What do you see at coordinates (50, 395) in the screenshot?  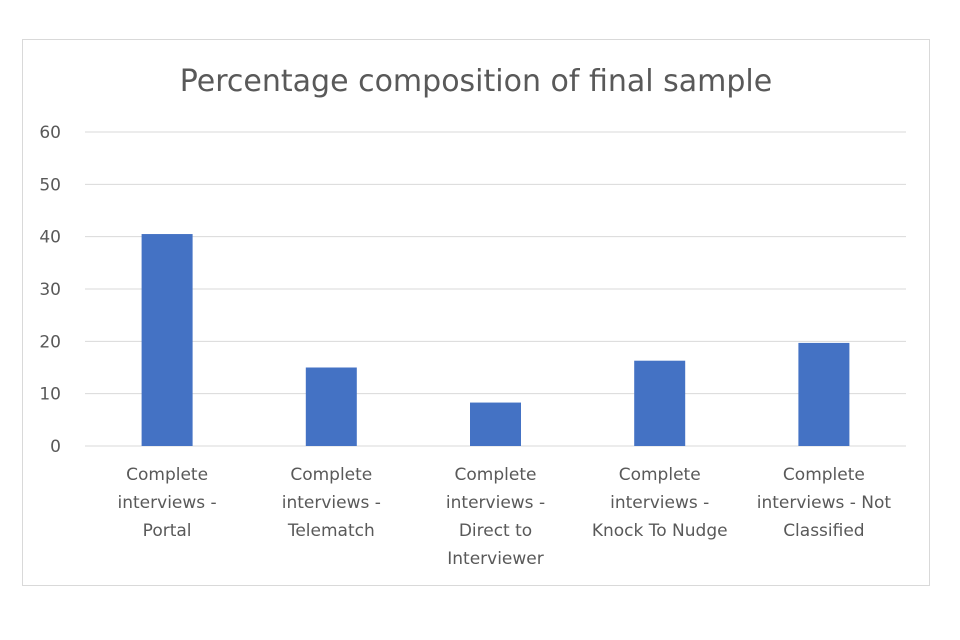 I see `y-tick-label: 10` at bounding box center [50, 395].